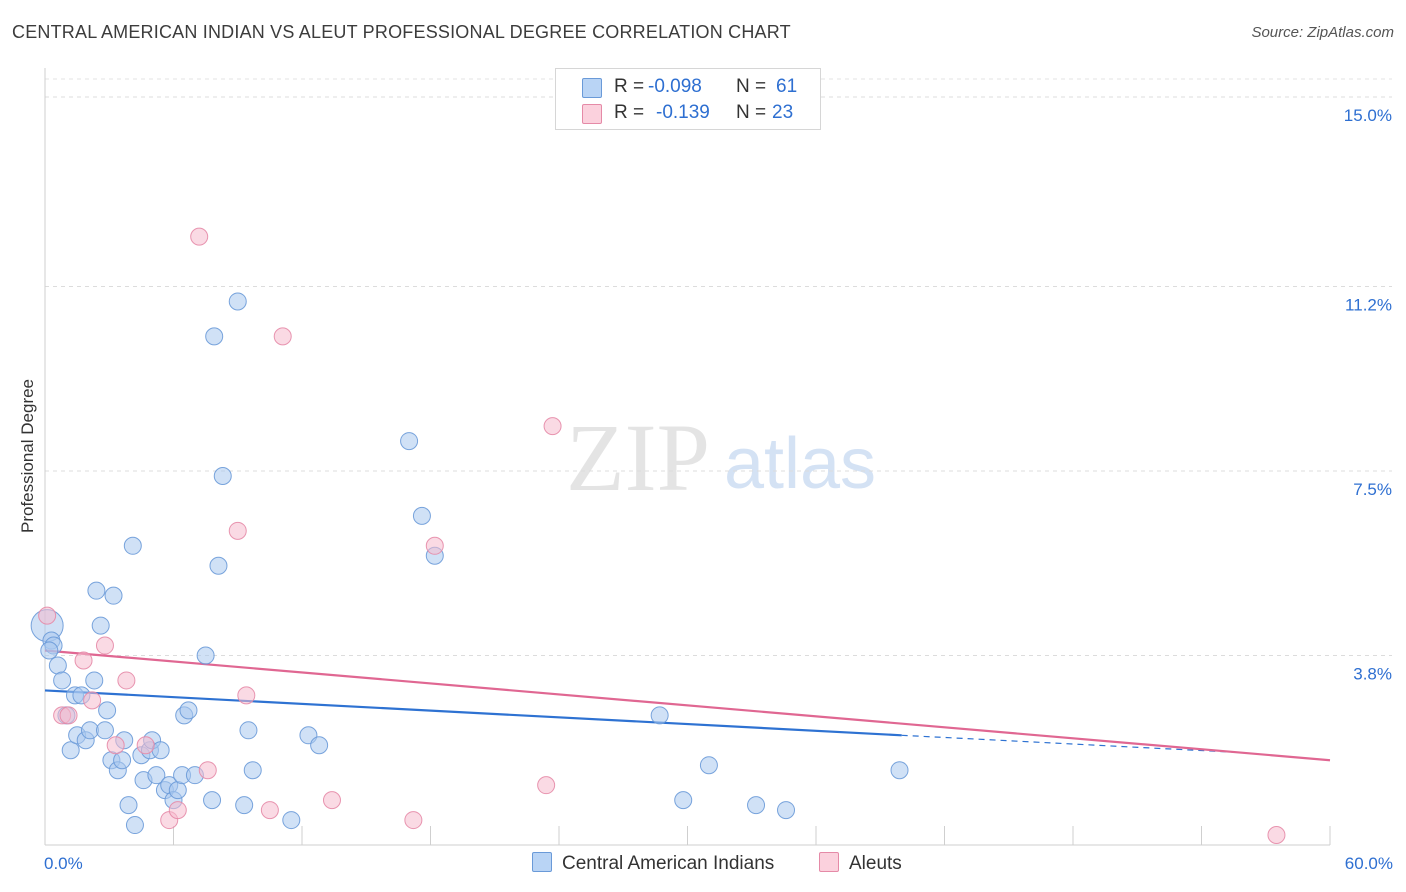  What do you see at coordinates (800, 464) in the screenshot?
I see `watermark-atlas: atlas` at bounding box center [800, 464].